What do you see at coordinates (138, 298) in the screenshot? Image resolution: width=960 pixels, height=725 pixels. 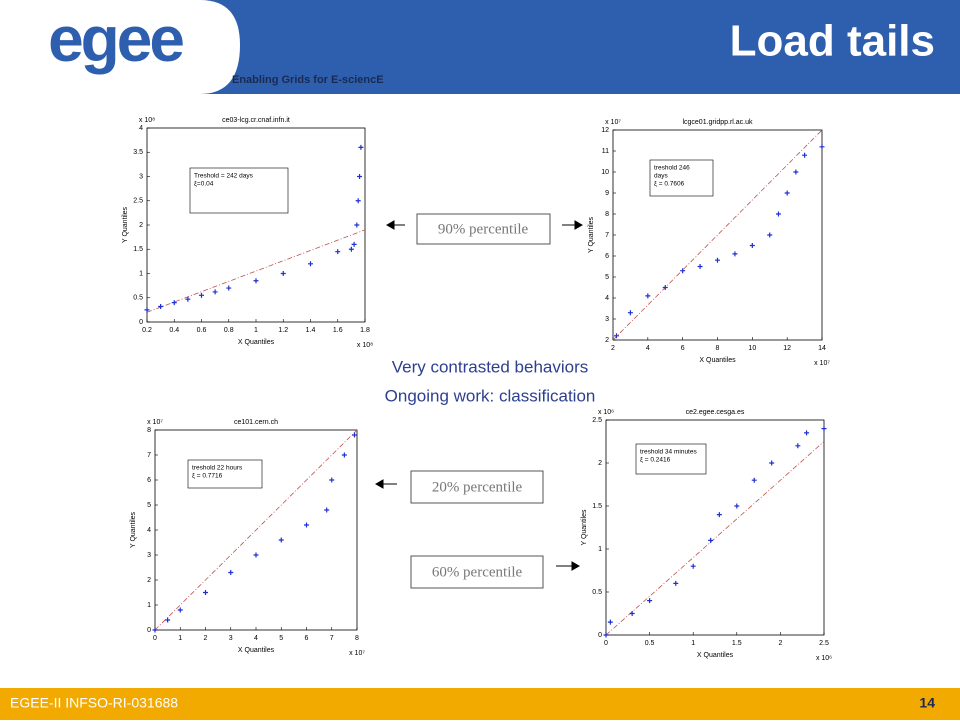 I see `y-tick-label: 0.5` at bounding box center [138, 298].